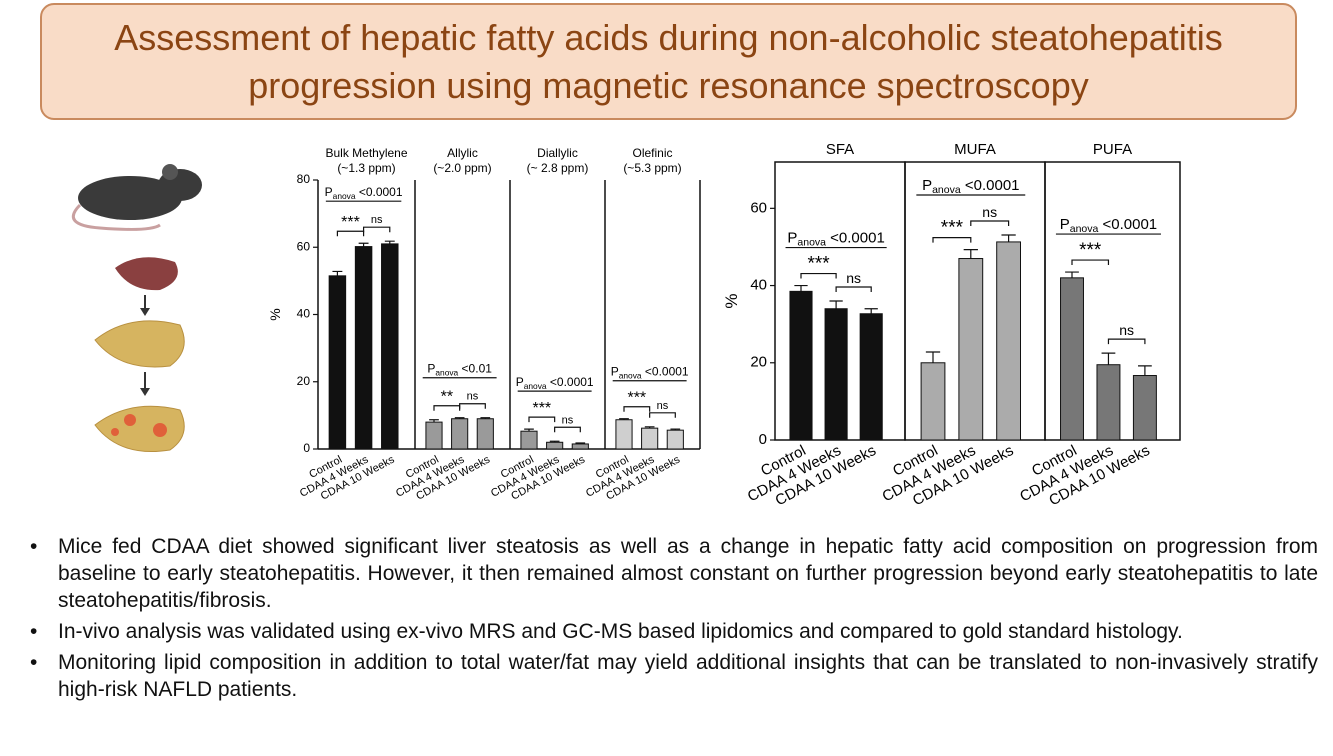  I want to click on panel-title: MUFA, so click(975, 149).